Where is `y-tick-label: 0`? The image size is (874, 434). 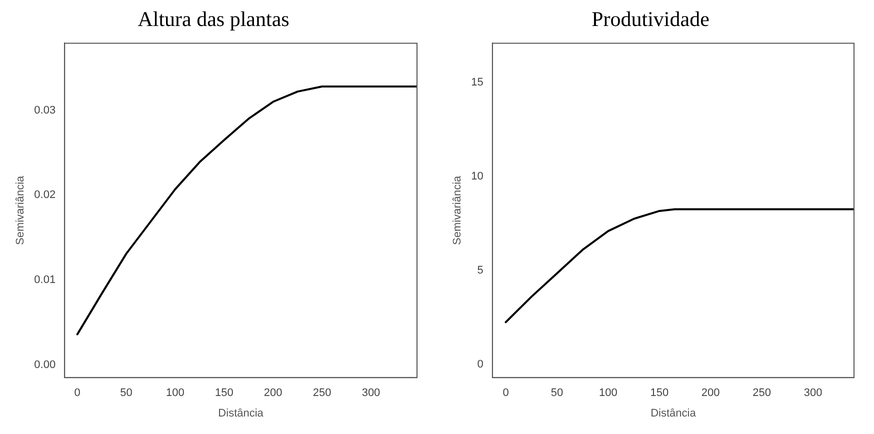
y-tick-label: 0 is located at coordinates (480, 364).